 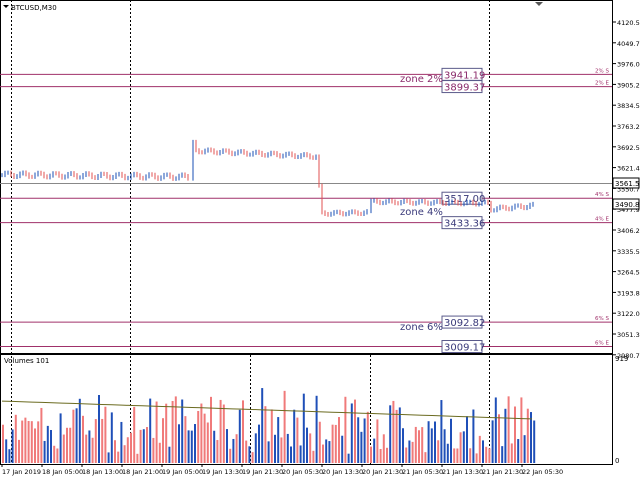 What do you see at coordinates (182, 472) in the screenshot?
I see `time-label: 19 Jan 05:00` at bounding box center [182, 472].